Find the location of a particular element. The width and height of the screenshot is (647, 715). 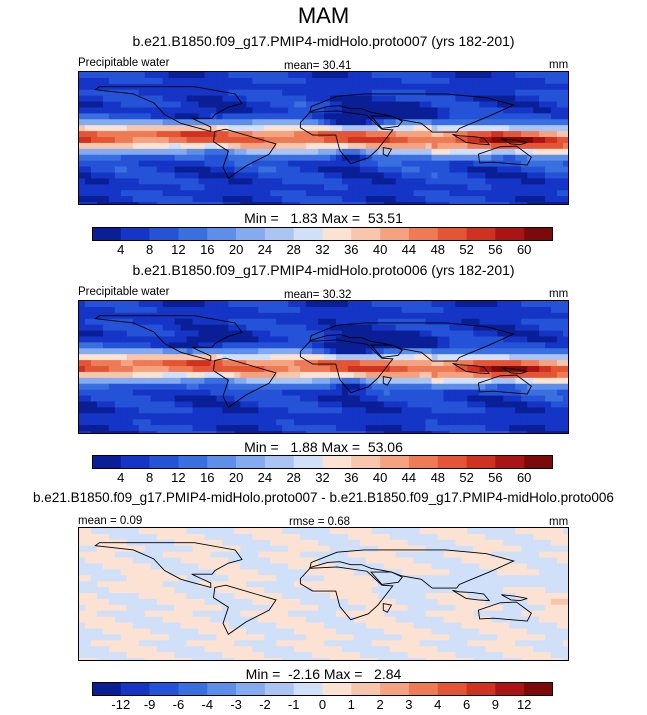

colorbar-tick-label: -9 is located at coordinates (149, 704).